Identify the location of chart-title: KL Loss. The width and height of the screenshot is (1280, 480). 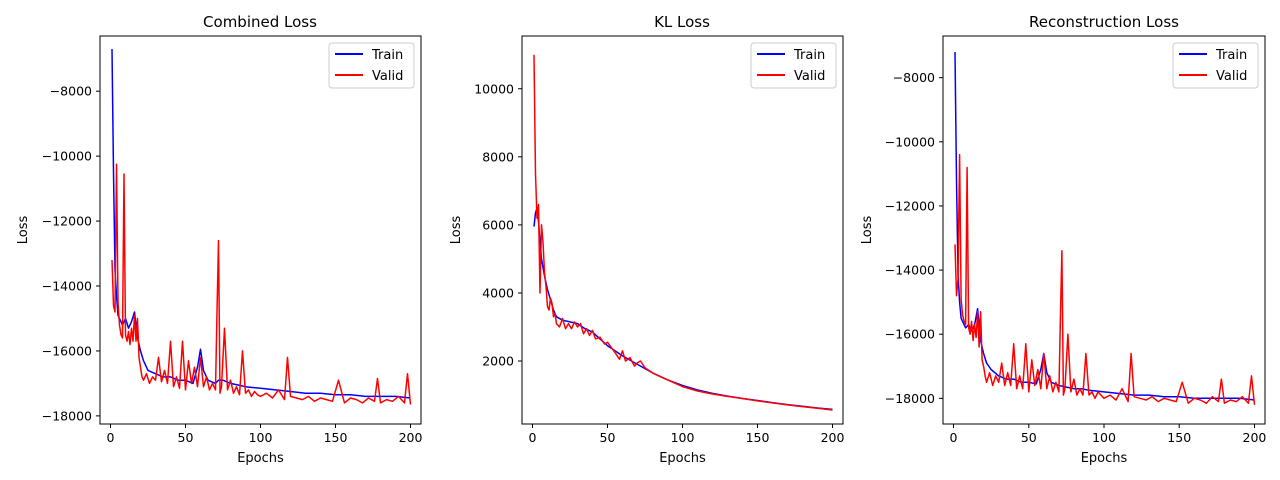
(682, 22).